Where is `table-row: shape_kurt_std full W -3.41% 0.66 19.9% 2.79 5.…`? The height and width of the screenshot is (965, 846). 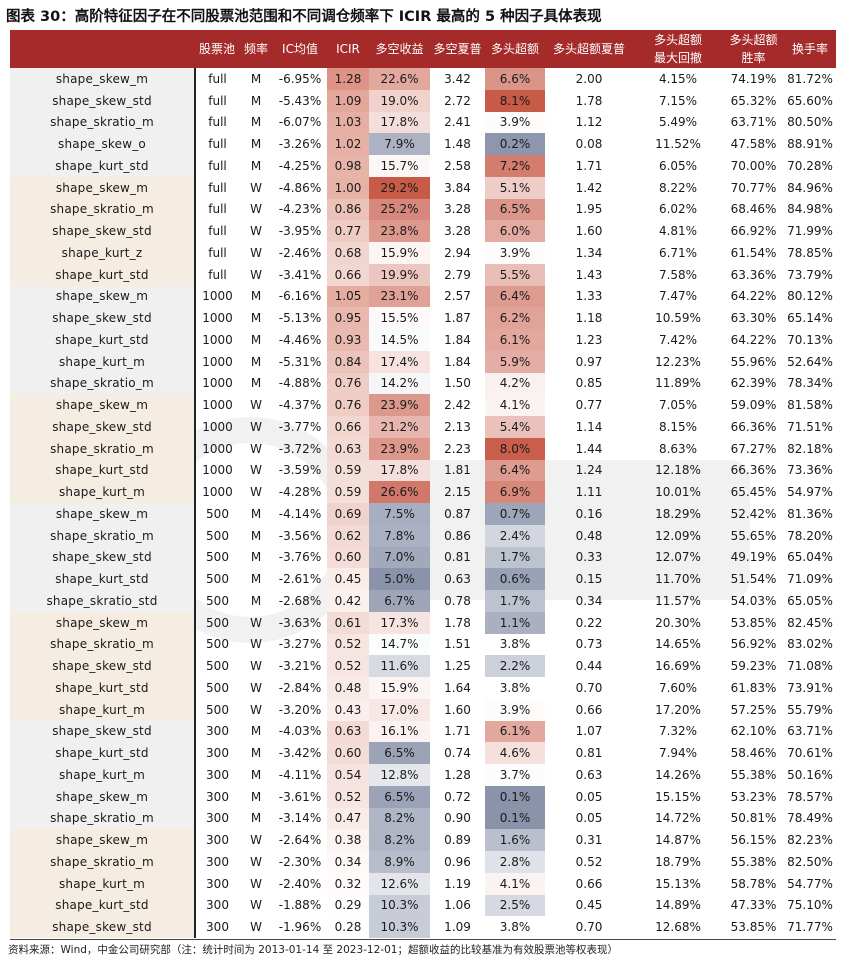
table-row: shape_kurt_std full W -3.41% 0.66 19.9% 2.79 5.… is located at coordinates (423, 274).